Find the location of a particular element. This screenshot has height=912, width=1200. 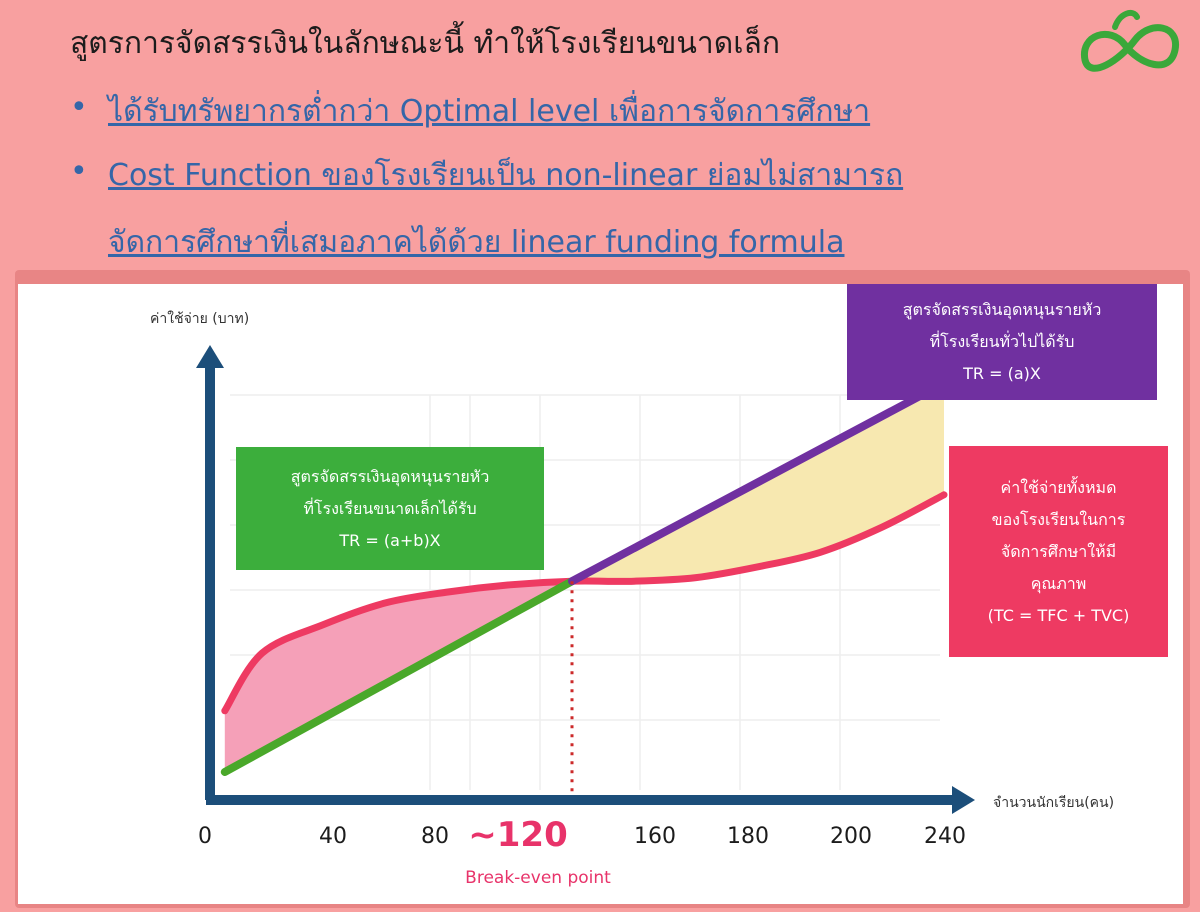

x-tick-label: 240 is located at coordinates (945, 836).